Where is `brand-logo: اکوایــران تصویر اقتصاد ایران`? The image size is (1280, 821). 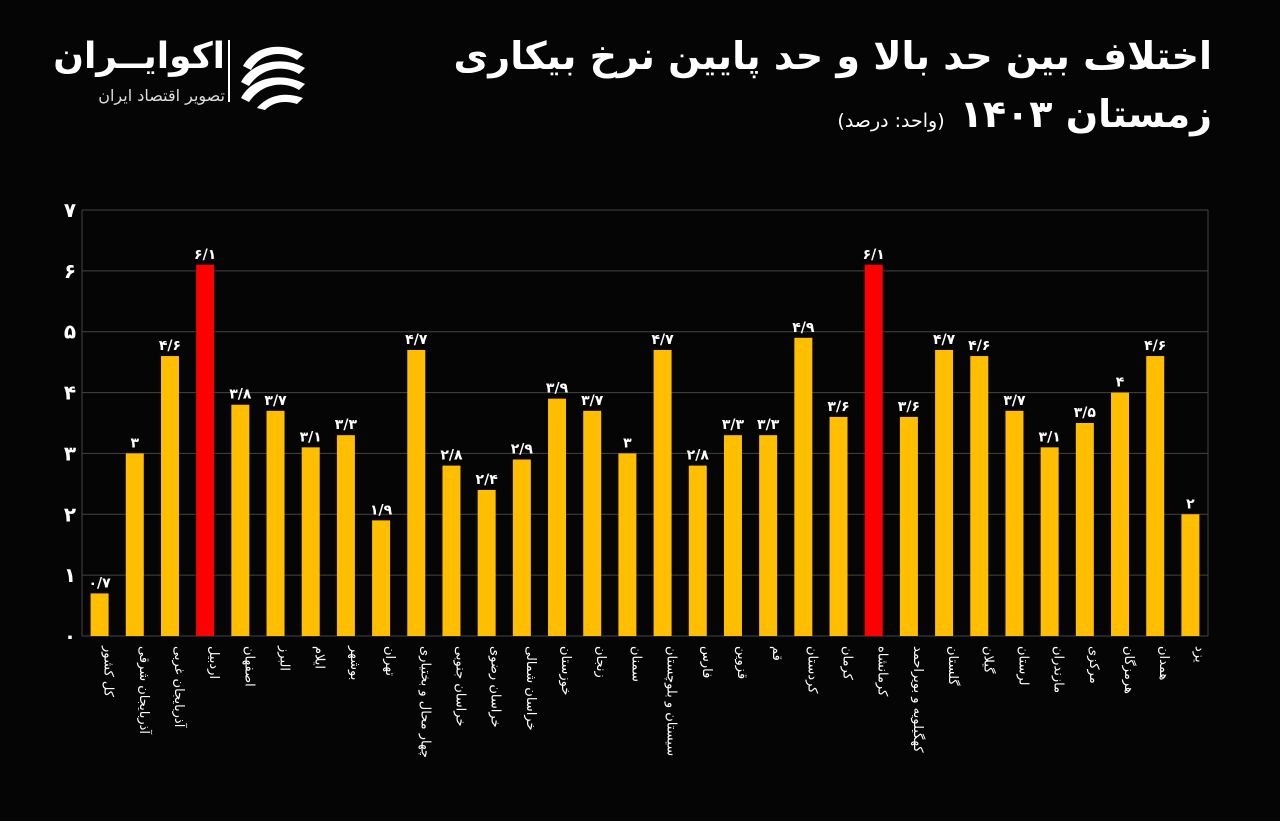
brand-logo: اکوایــران تصویر اقتصاد ایران is located at coordinates (185, 74).